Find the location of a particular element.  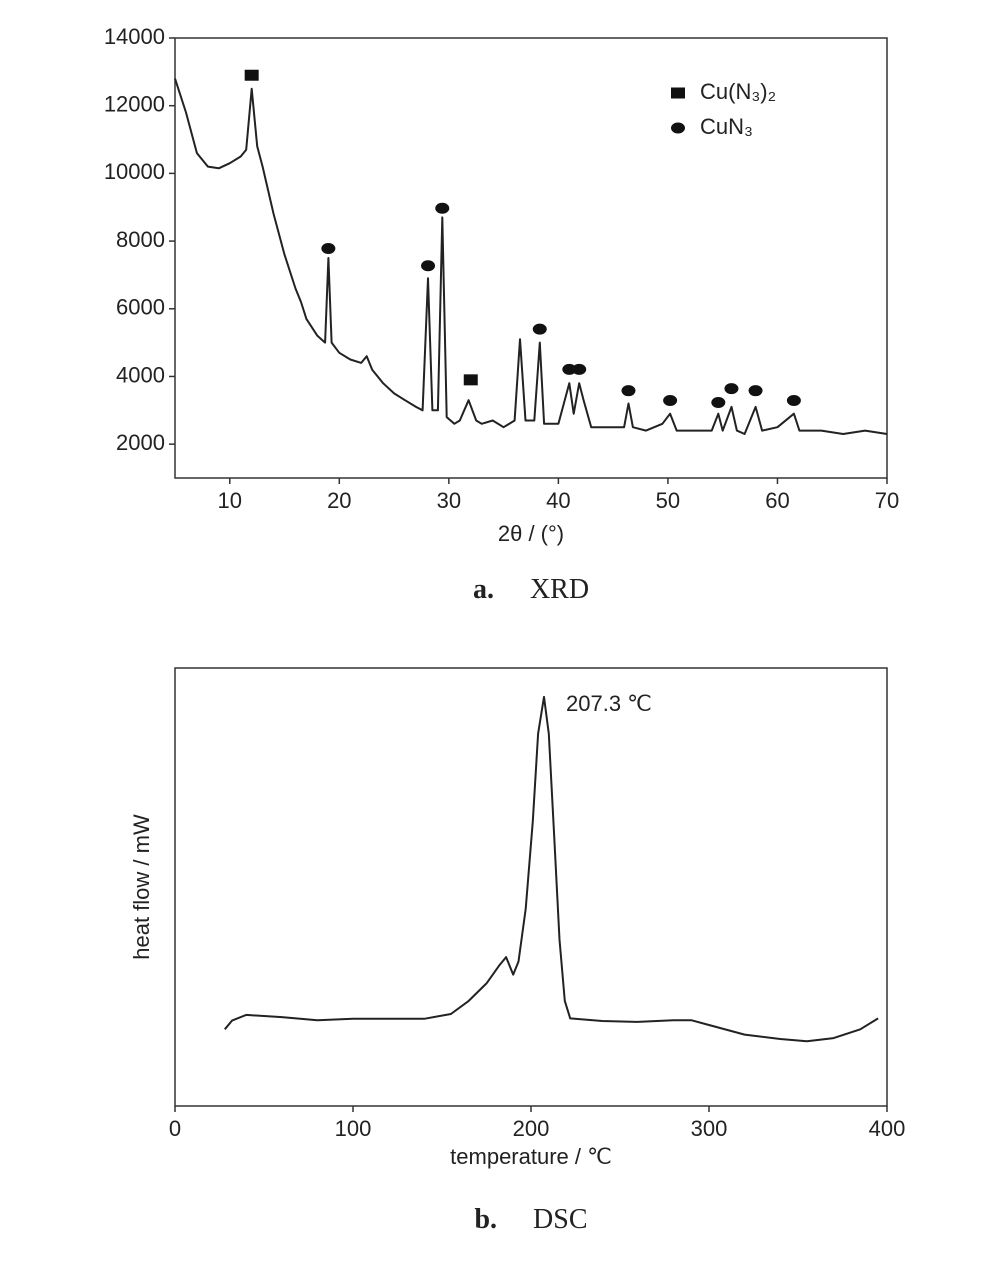

x-tick-label: 20 is located at coordinates (339, 500).